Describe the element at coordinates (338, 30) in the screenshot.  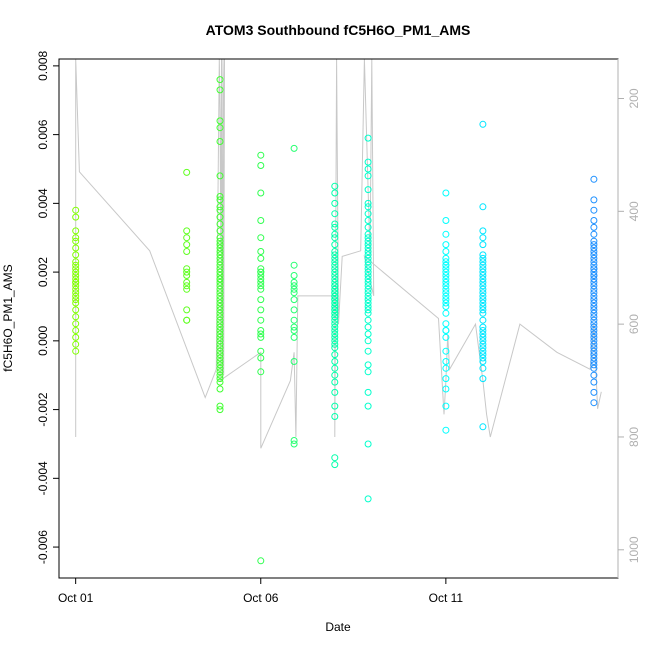
I see `chart-title: ATOM3 Southbound fC5H6O_PM1_AMS` at that location.